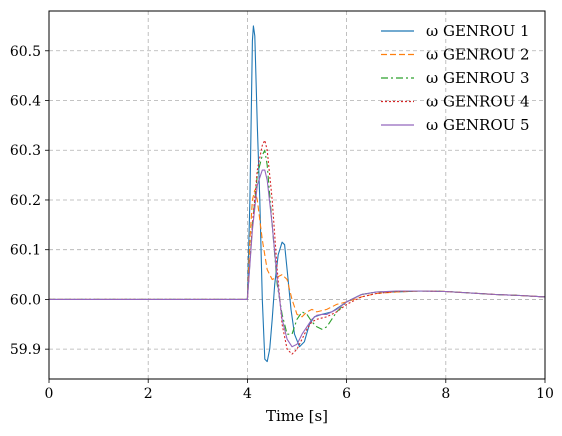 The image size is (562, 436). Describe the element at coordinates (478, 102) in the screenshot. I see `legend-label-genrou-4: ω GENROU 4` at that location.